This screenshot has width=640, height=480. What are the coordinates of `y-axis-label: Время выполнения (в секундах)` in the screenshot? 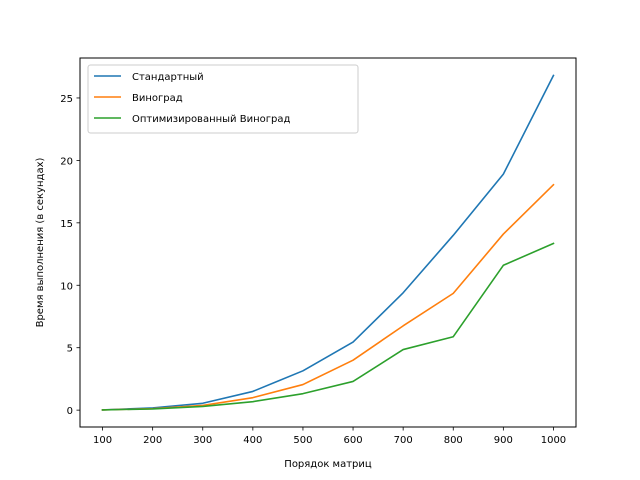 It's located at (40, 242).